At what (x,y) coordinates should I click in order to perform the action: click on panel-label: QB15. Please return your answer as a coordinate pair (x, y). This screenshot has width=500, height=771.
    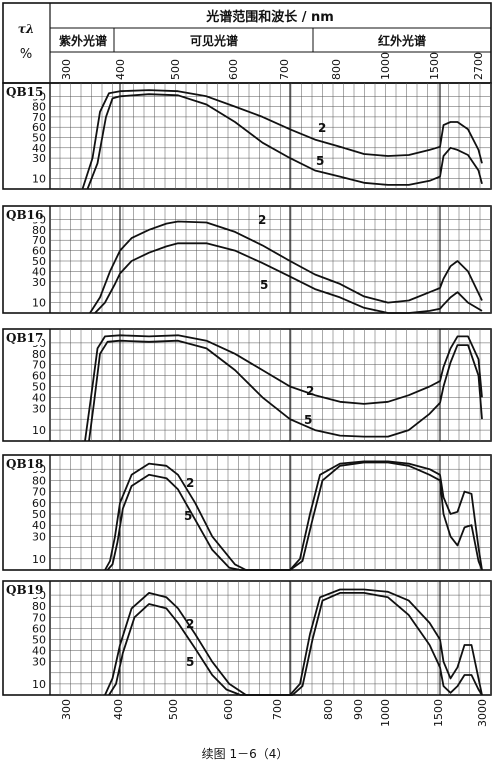
    Looking at the image, I should click on (24, 92).